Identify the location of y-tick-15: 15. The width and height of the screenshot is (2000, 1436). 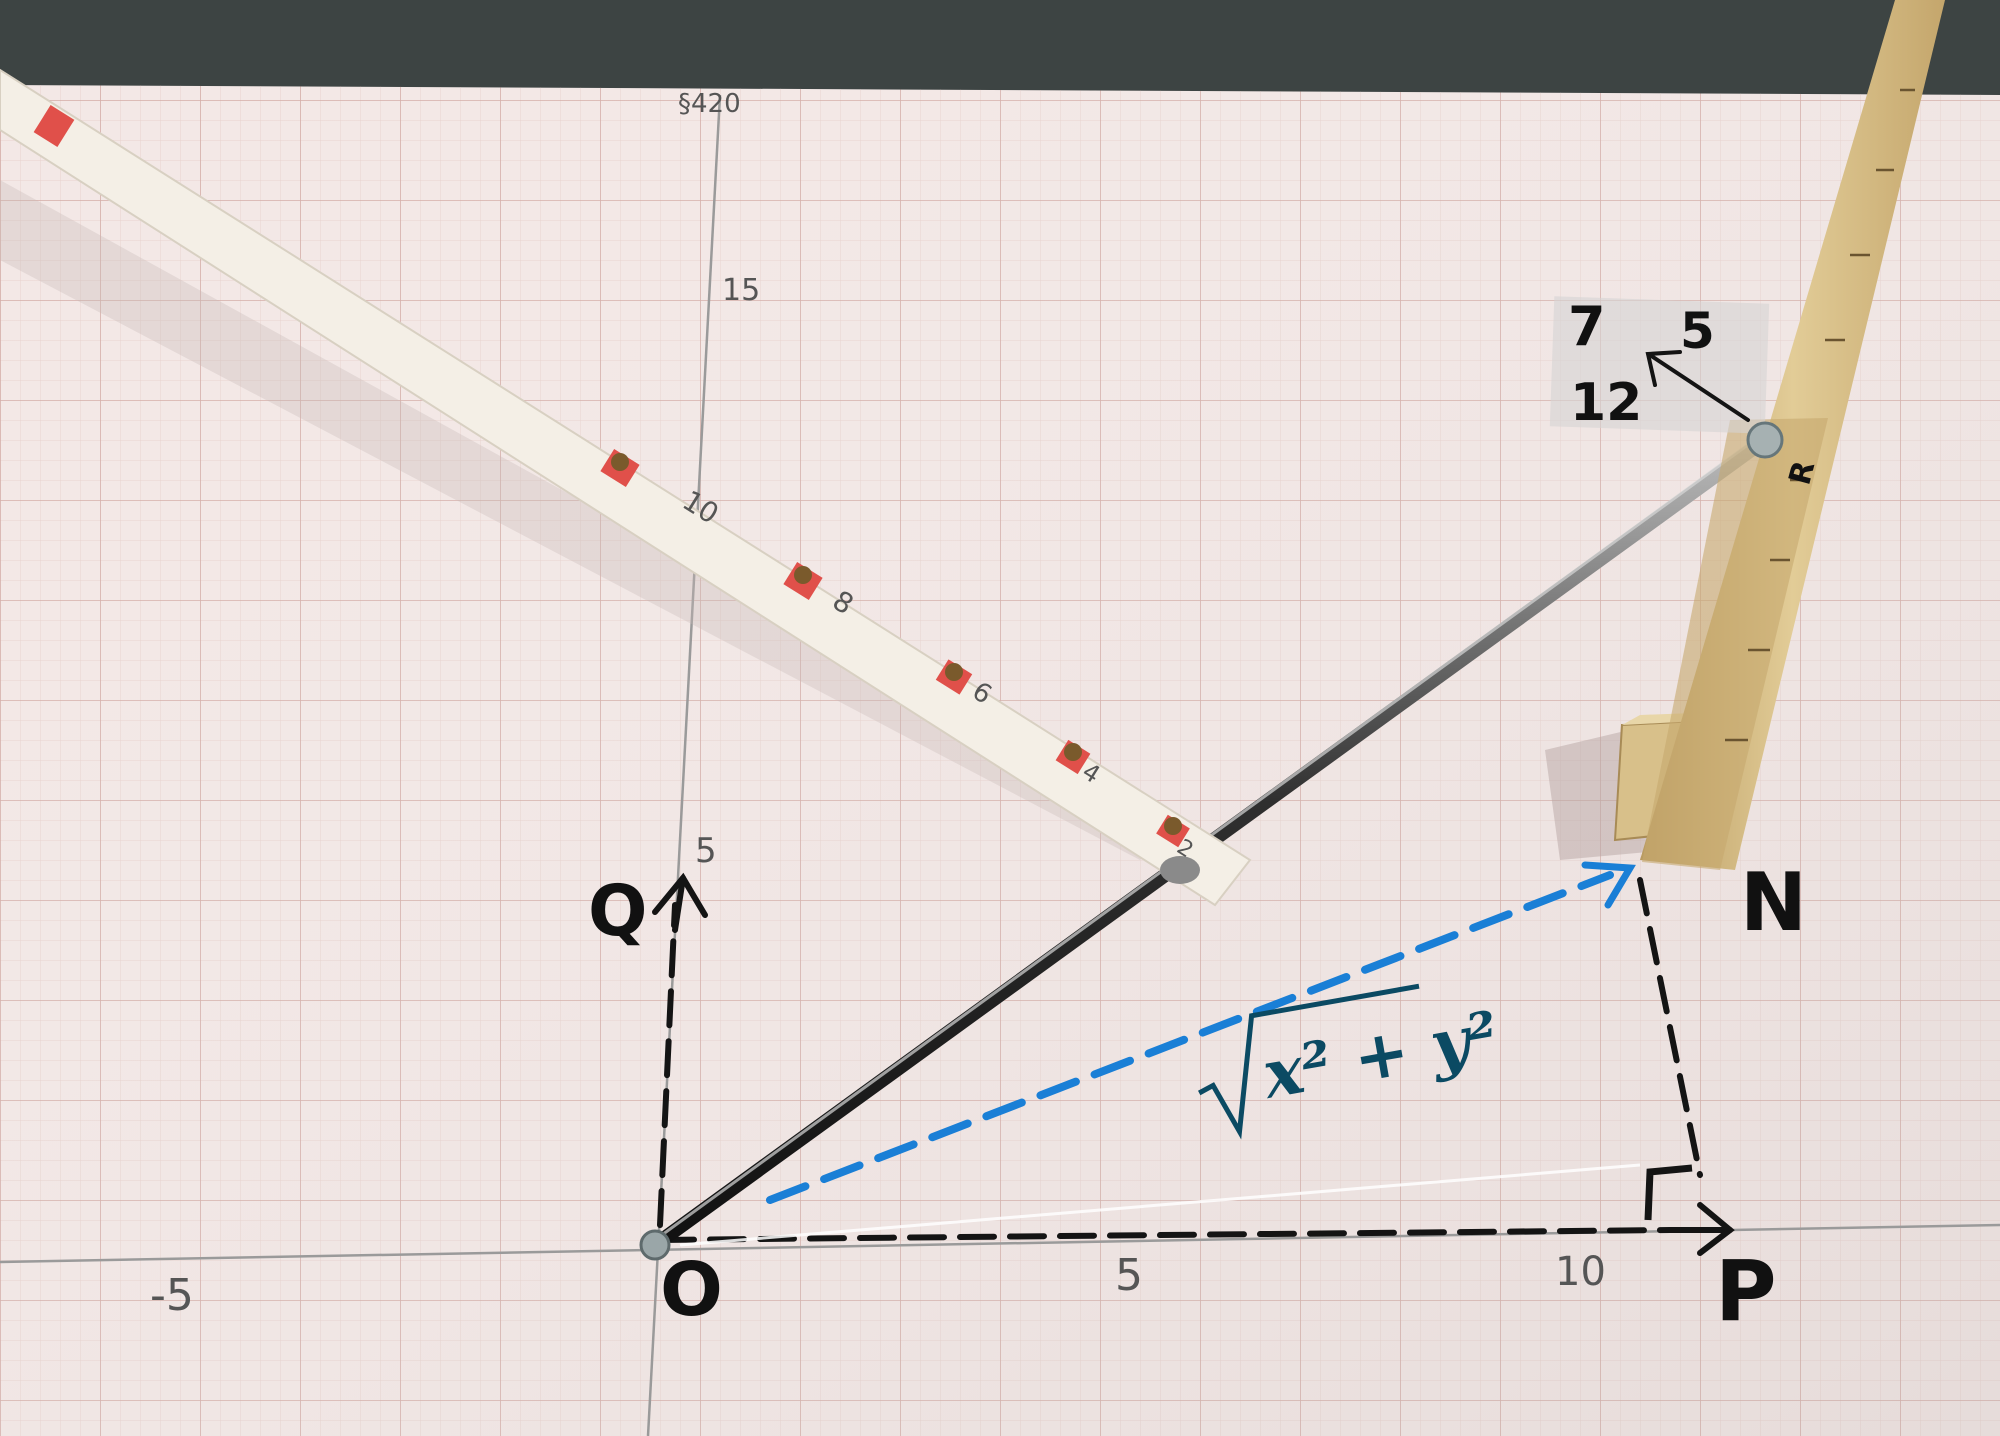
(741, 290).